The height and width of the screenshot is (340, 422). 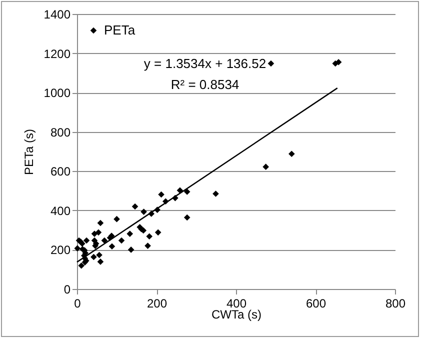 What do you see at coordinates (57, 15) in the screenshot?
I see `y-tick-label: 1400` at bounding box center [57, 15].